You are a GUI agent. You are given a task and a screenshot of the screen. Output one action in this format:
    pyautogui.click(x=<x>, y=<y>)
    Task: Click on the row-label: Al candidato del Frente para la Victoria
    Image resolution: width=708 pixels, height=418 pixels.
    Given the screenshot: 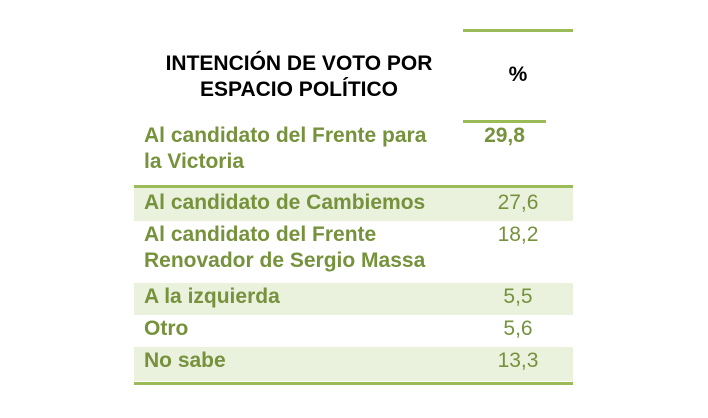 What is the action you would take?
    pyautogui.click(x=285, y=149)
    